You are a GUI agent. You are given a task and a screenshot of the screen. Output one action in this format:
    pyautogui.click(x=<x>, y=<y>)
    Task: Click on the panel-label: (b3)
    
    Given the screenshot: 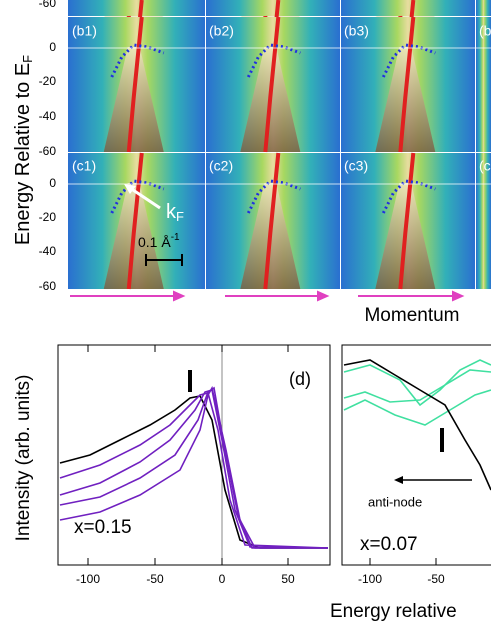 What is the action you would take?
    pyautogui.click(x=356, y=31)
    